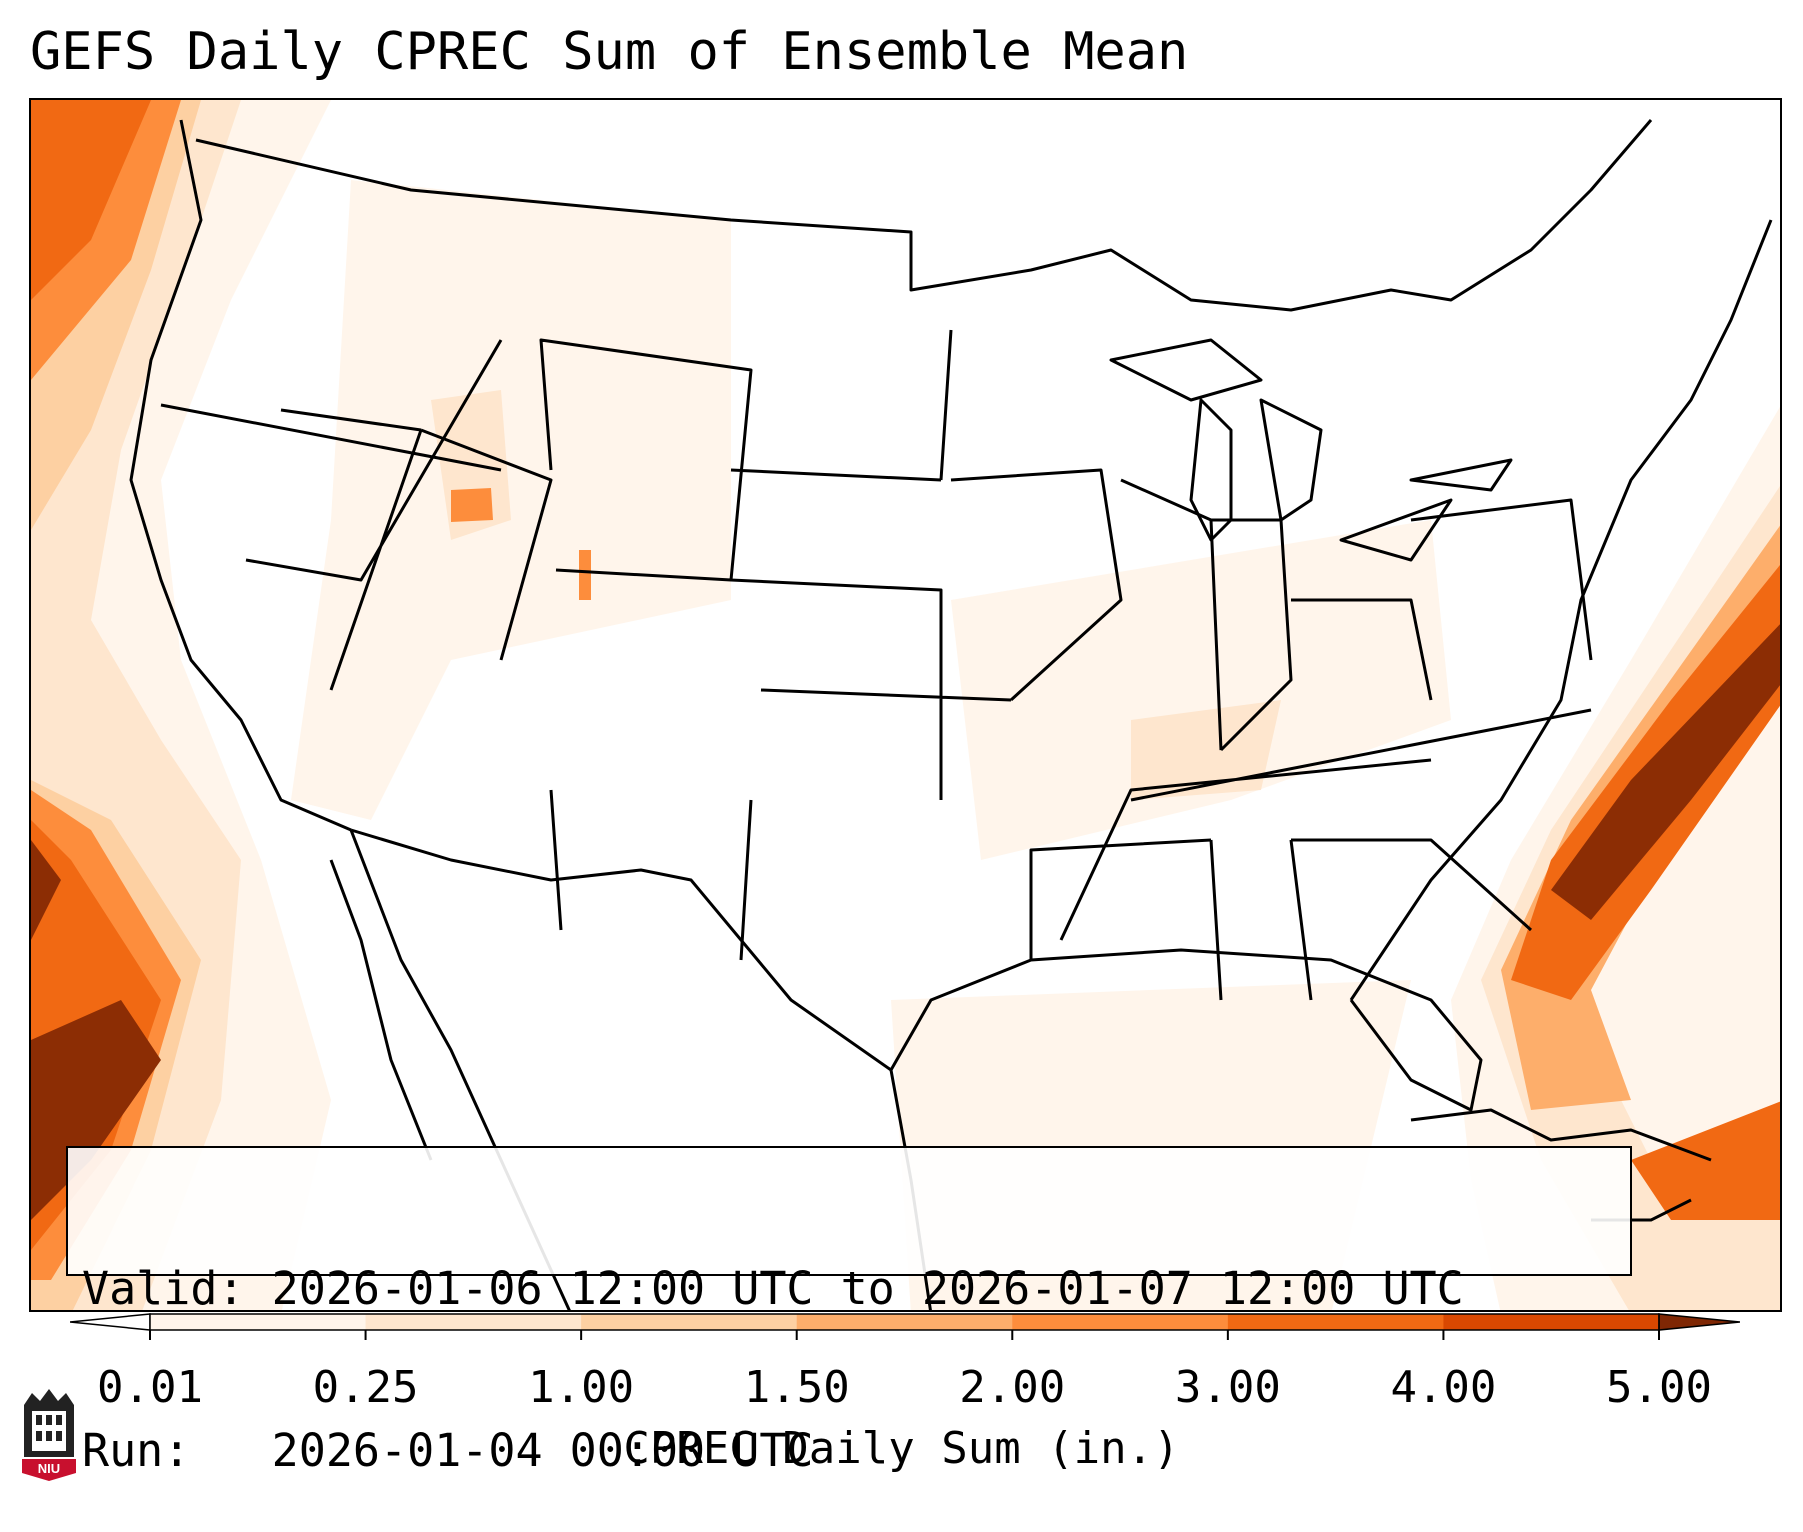 The image size is (1803, 1532). Describe the element at coordinates (1012, 1387) in the screenshot. I see `colorbar-tick-label: 2.00` at that location.